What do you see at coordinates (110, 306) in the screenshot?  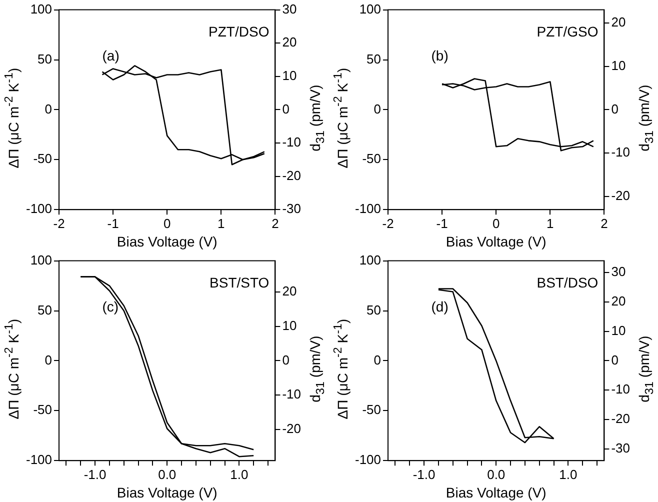 I see `annotation: (c)` at bounding box center [110, 306].